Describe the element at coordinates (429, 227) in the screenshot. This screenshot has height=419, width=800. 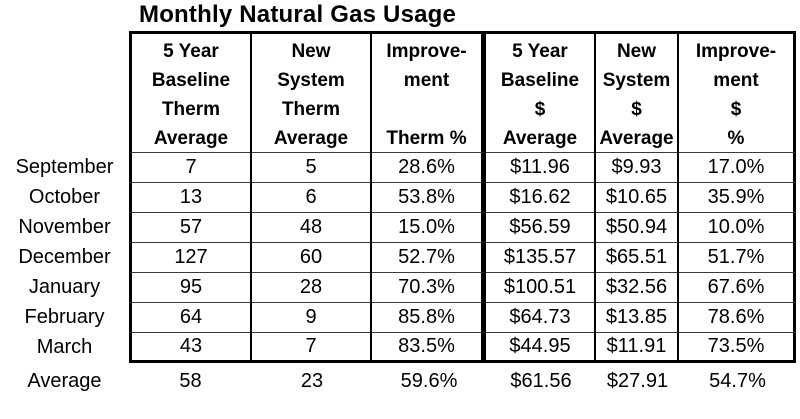
I see `cell-therm-improvement: 15.0%` at that location.